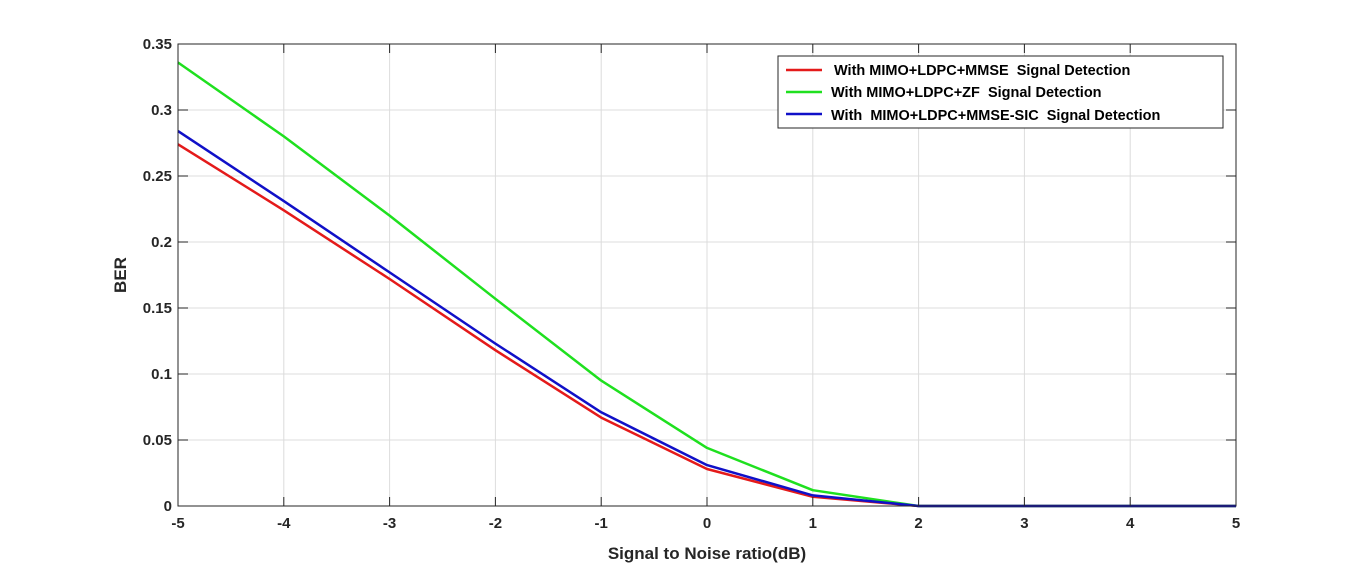 The image size is (1366, 567). What do you see at coordinates (389, 523) in the screenshot?
I see `x-tick-label: -3` at bounding box center [389, 523].